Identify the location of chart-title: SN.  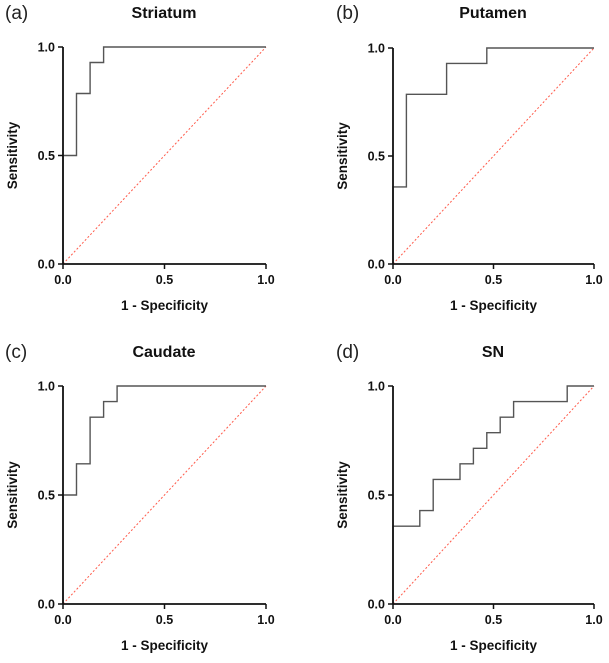
(493, 352).